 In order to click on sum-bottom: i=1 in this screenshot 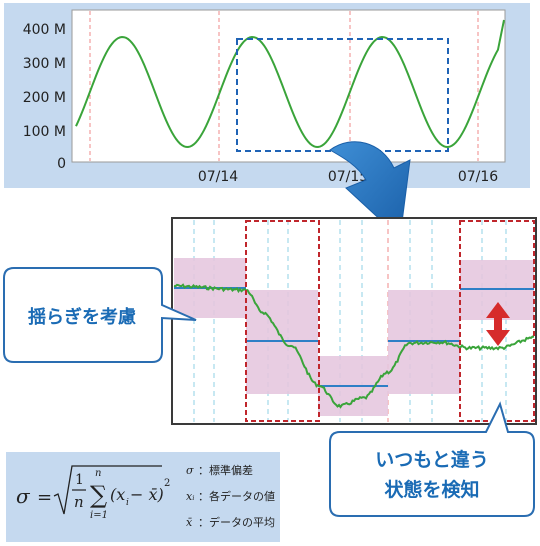, I will do `click(99, 515)`.